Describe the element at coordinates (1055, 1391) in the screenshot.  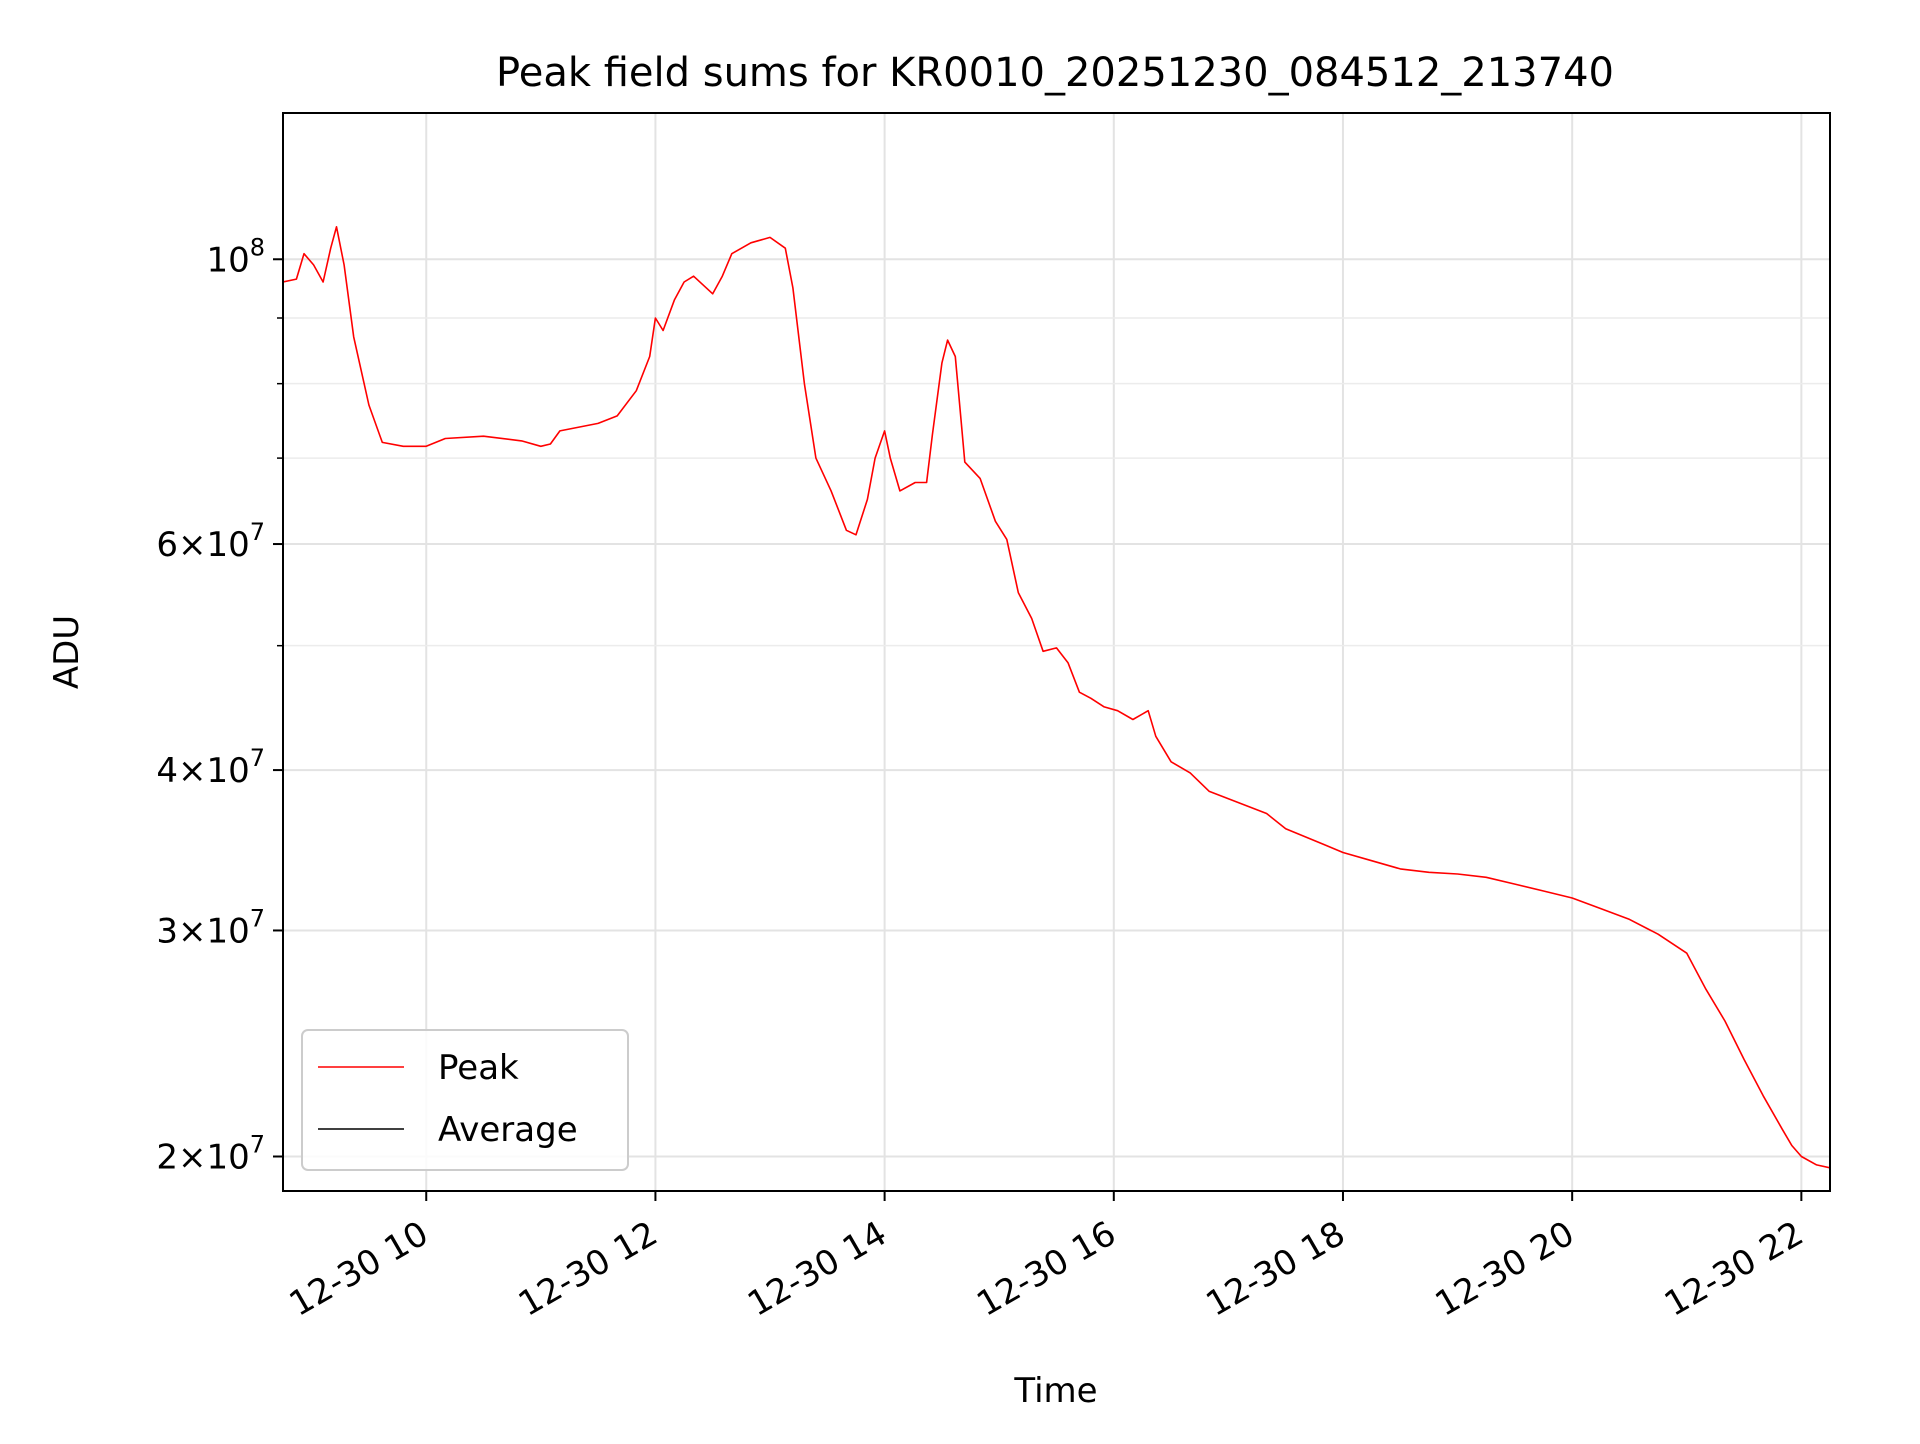
I see `x-axis-label: Time` at that location.